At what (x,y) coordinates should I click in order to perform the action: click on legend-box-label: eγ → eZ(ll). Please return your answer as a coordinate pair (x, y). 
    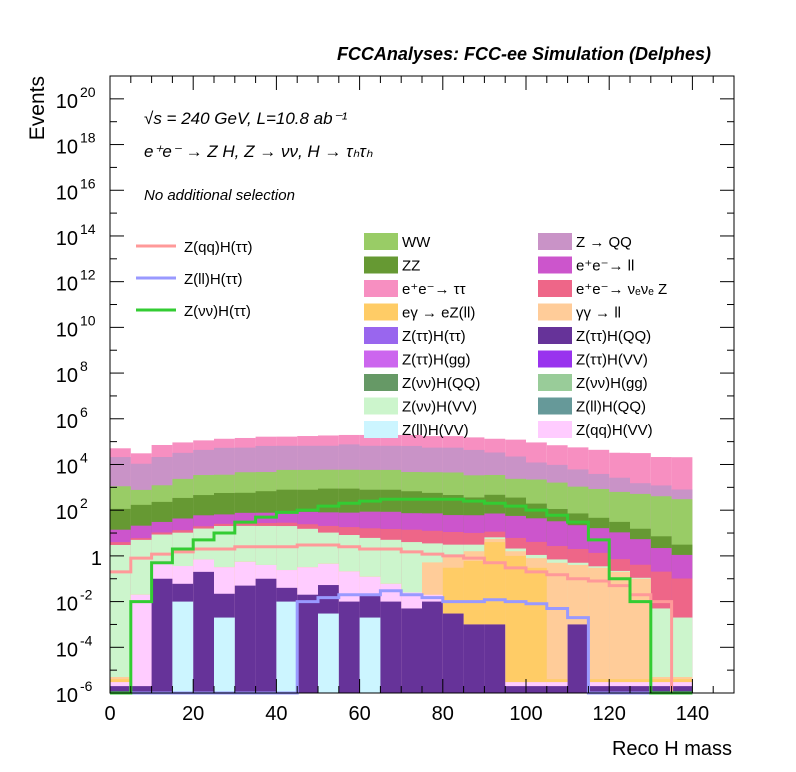
    Looking at the image, I should click on (438, 313).